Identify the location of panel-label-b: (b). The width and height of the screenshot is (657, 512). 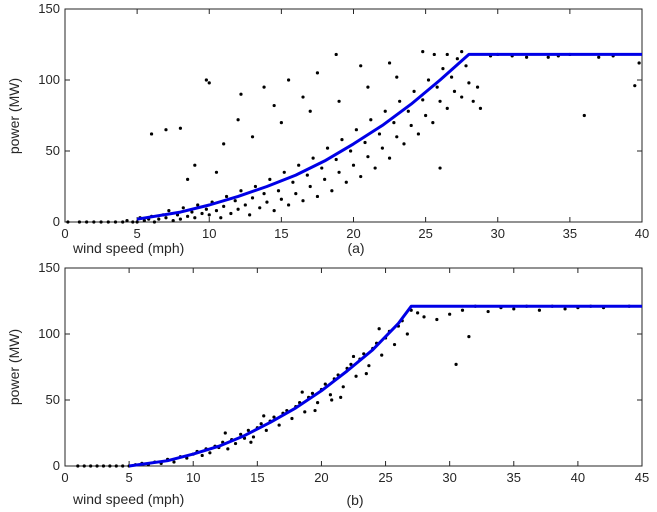
(354, 500).